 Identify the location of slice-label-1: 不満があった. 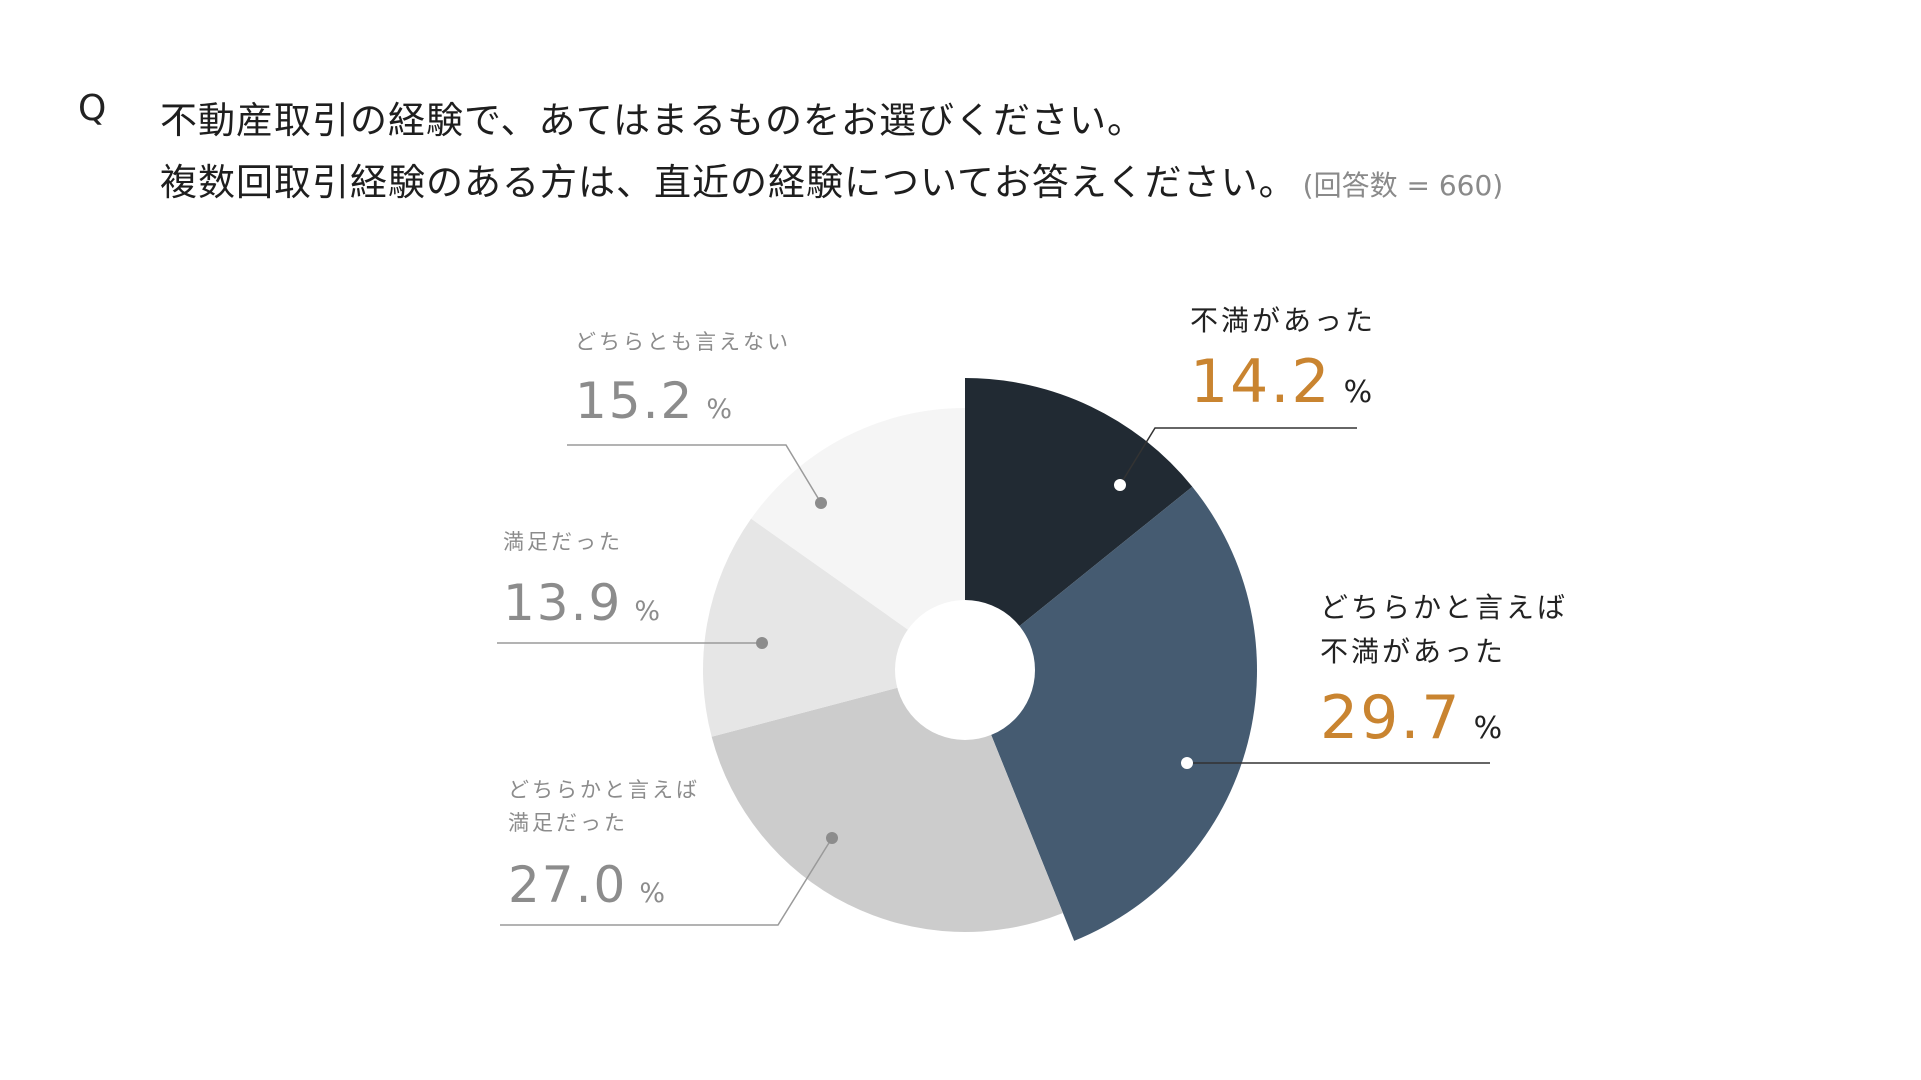
(1283, 320).